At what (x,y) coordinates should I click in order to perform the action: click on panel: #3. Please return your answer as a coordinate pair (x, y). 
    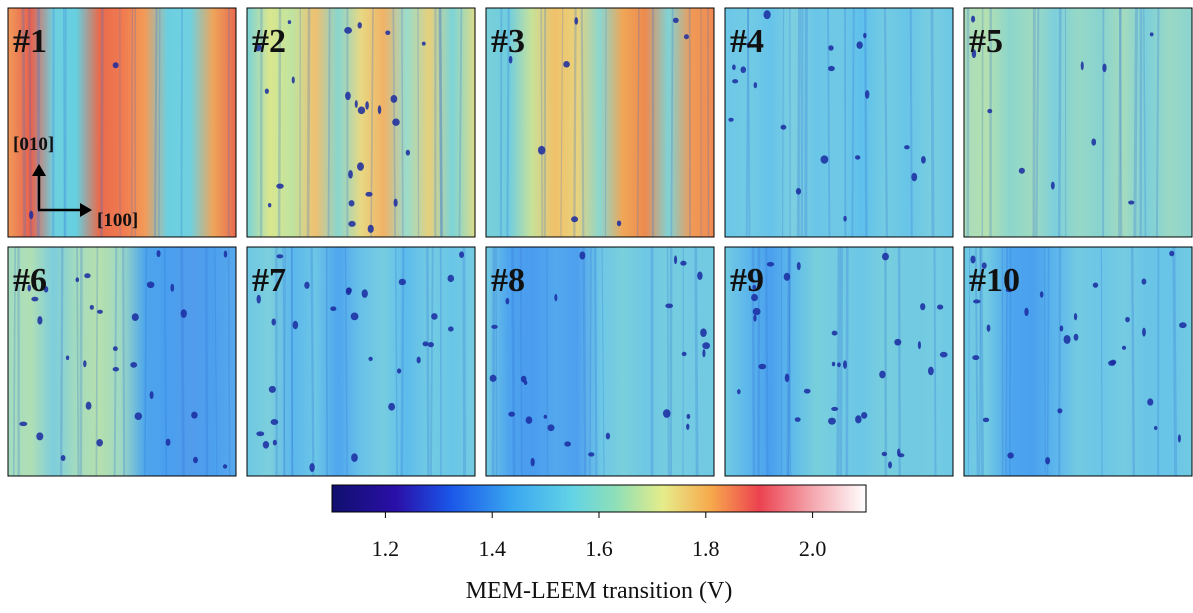
    Looking at the image, I should click on (600, 122).